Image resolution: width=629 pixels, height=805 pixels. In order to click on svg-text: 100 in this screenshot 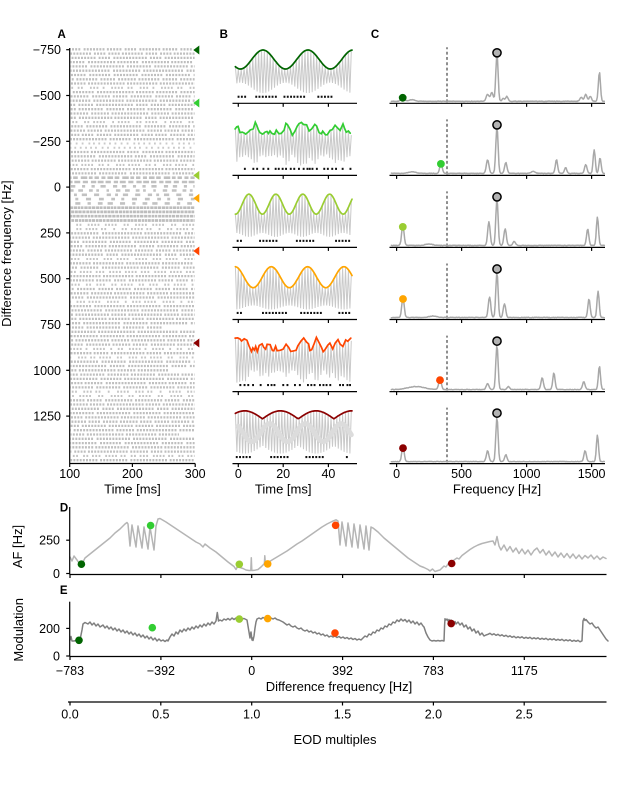, I will do `click(69, 474)`.